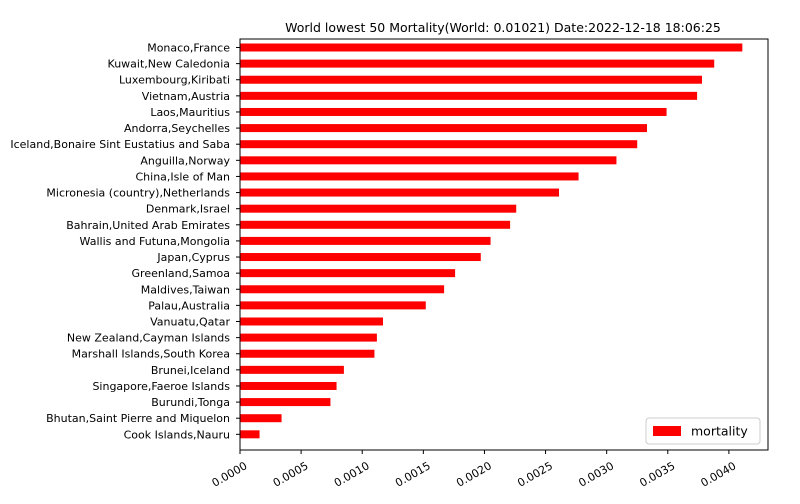  Describe the element at coordinates (719, 474) in the screenshot. I see `x-tick-label: 0.0040` at that location.